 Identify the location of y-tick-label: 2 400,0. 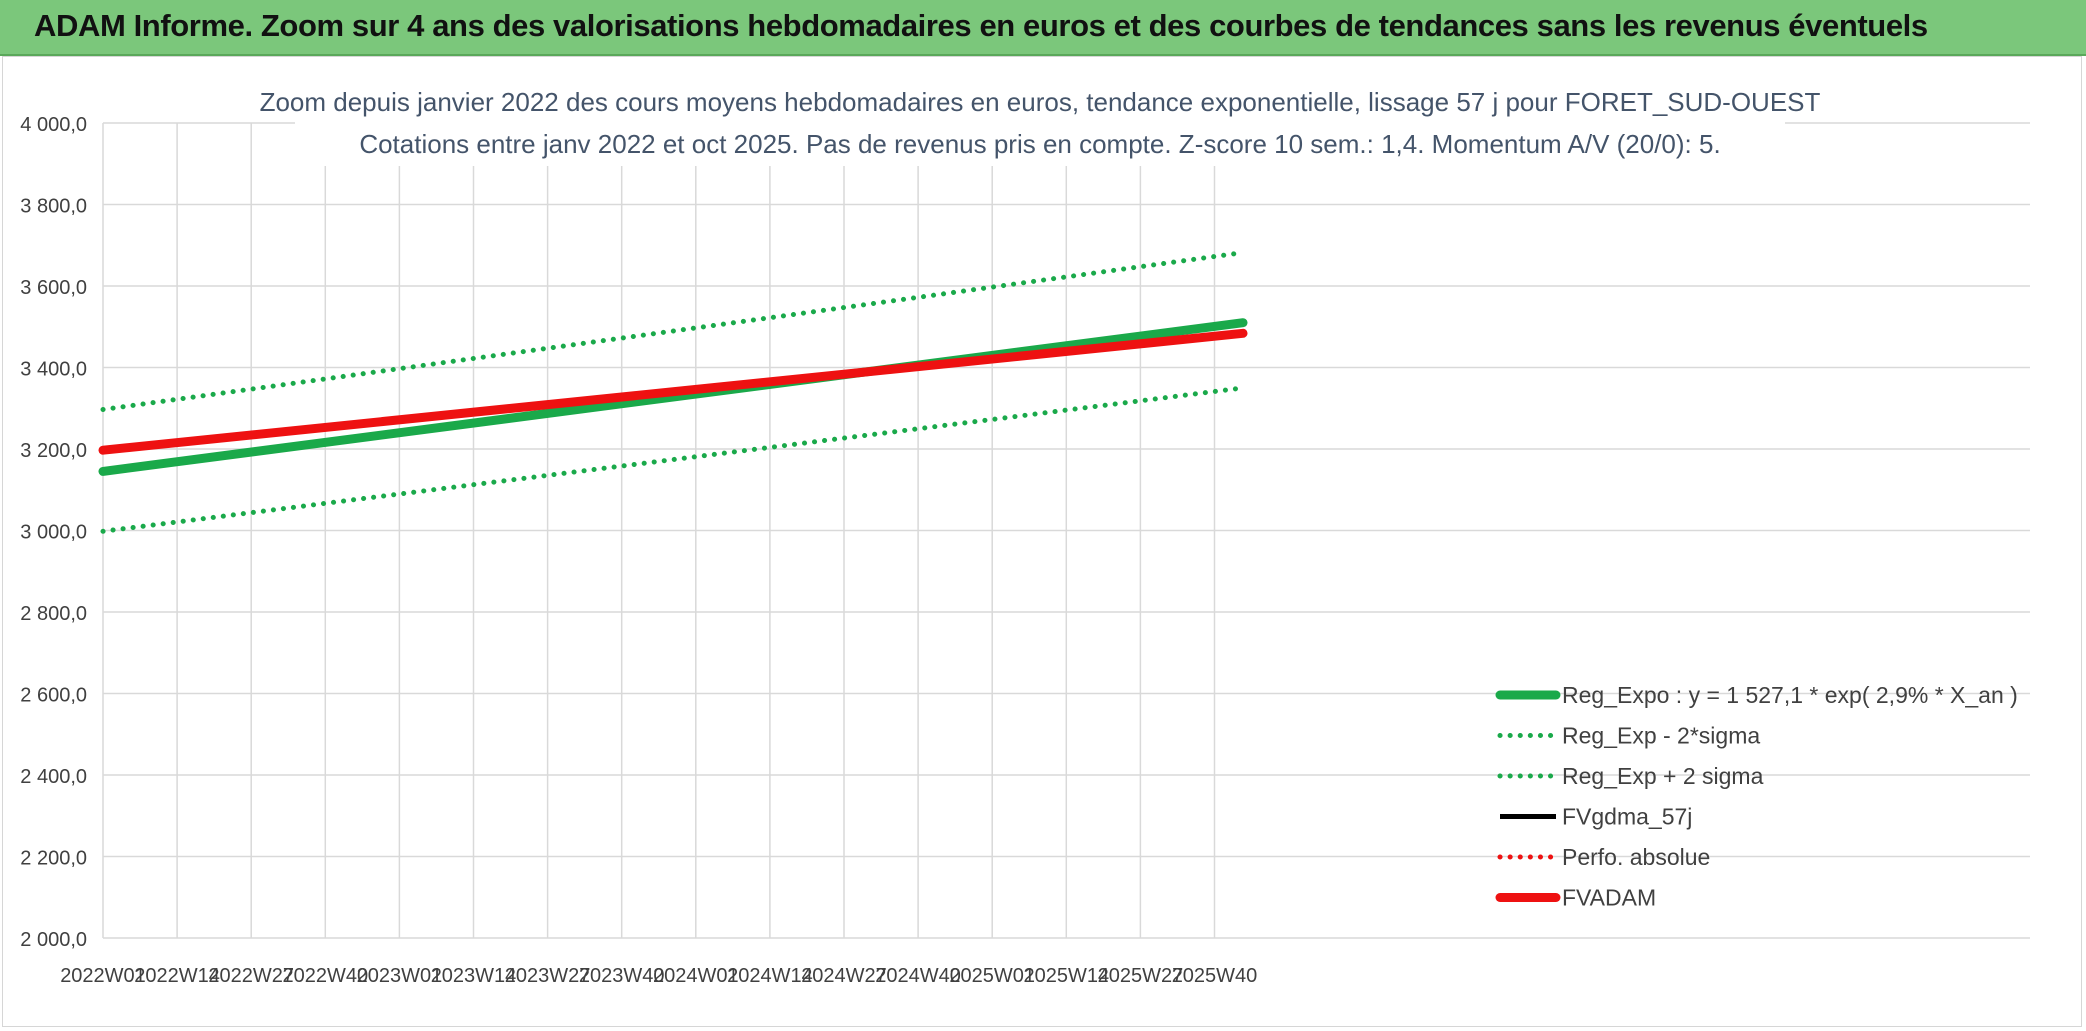
(53, 777).